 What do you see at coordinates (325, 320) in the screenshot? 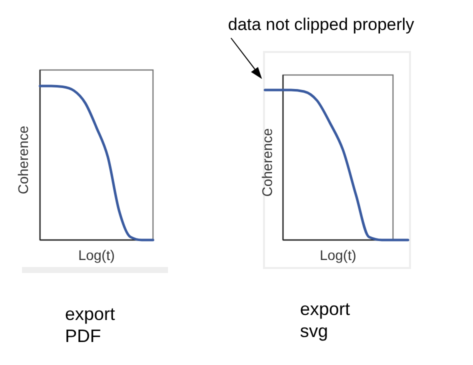
I see `text: export svg` at bounding box center [325, 320].